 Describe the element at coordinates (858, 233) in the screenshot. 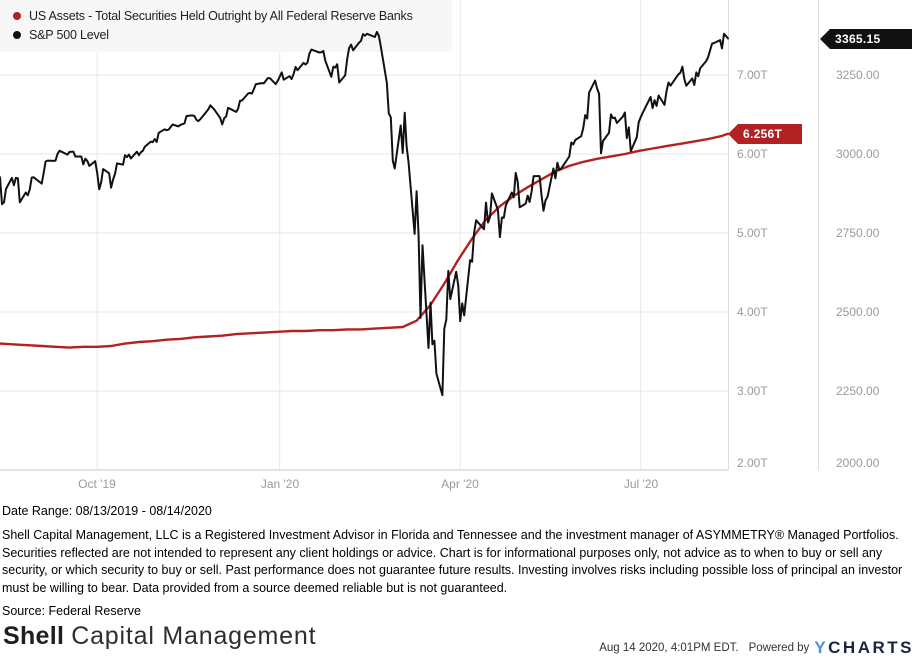

I see `sp500-axis-tick: 2750.00` at that location.